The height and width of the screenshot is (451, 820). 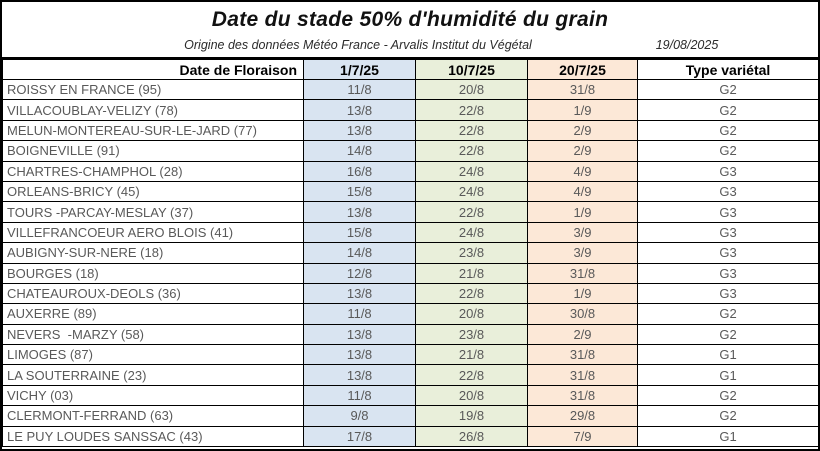 I want to click on station-cell: AUBIGNY-SUR-NERE (18), so click(x=153, y=253).